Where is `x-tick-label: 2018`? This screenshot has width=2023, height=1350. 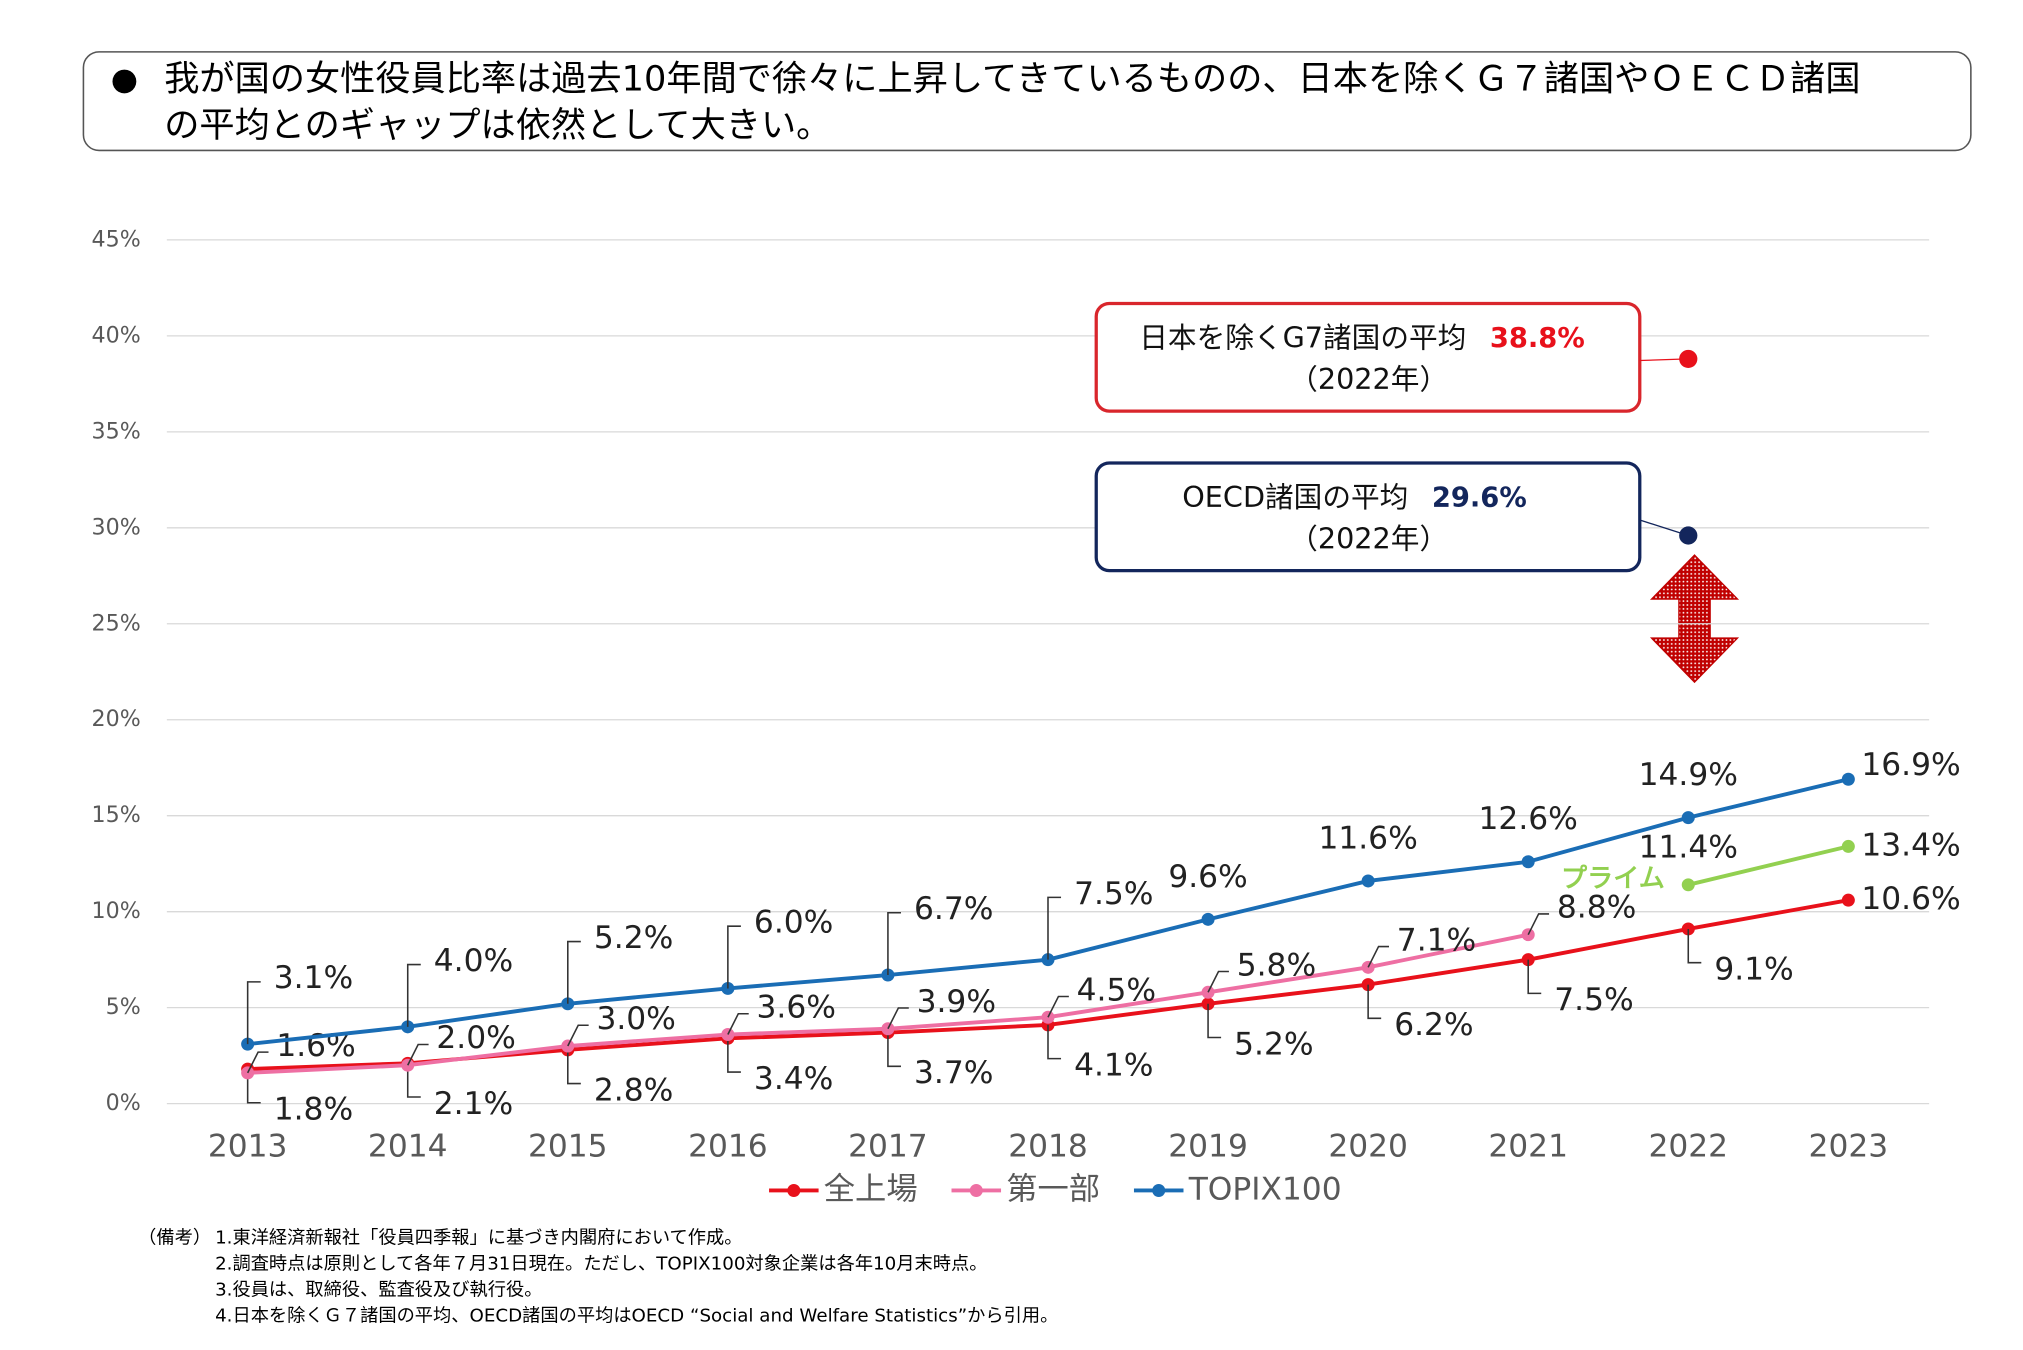
x-tick-label: 2018 is located at coordinates (1048, 1147).